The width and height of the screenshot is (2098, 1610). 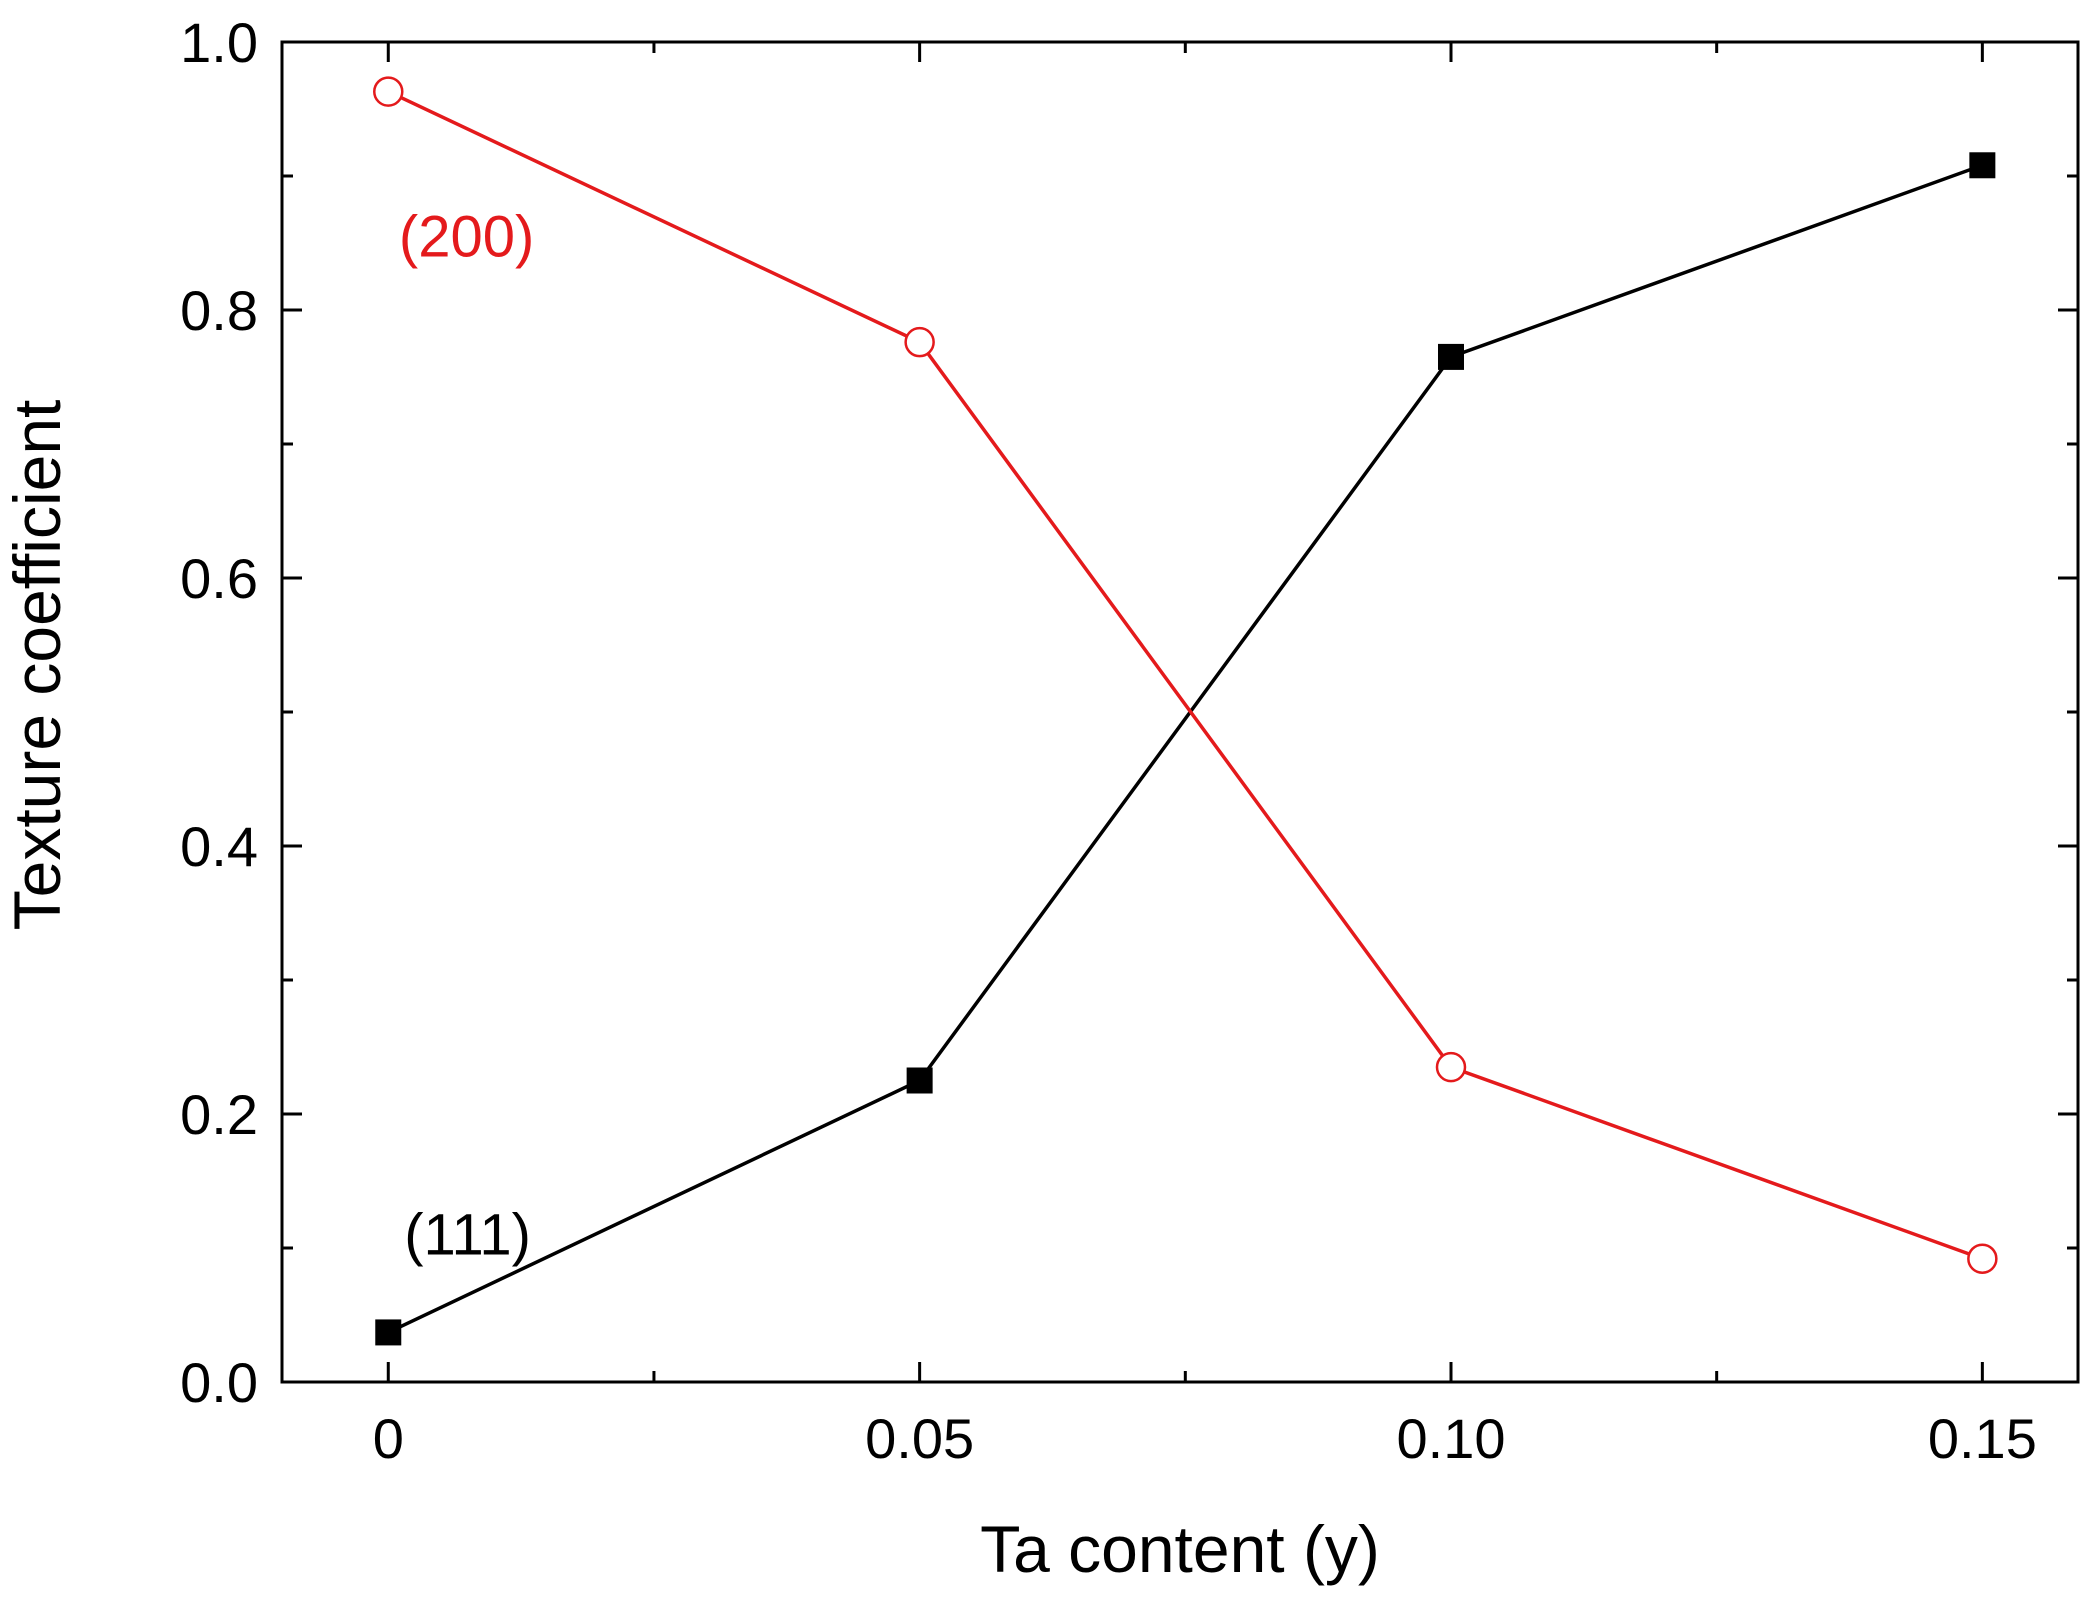 I want to click on y-axis-label: Texture coefficient, so click(x=37, y=665).